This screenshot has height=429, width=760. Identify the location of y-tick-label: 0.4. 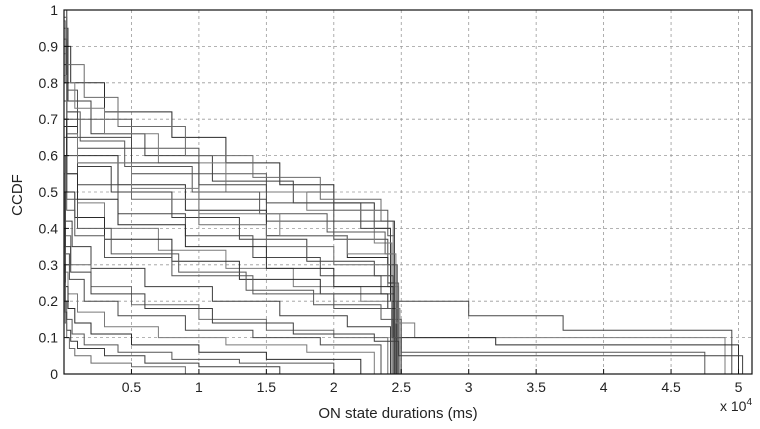
(49, 228).